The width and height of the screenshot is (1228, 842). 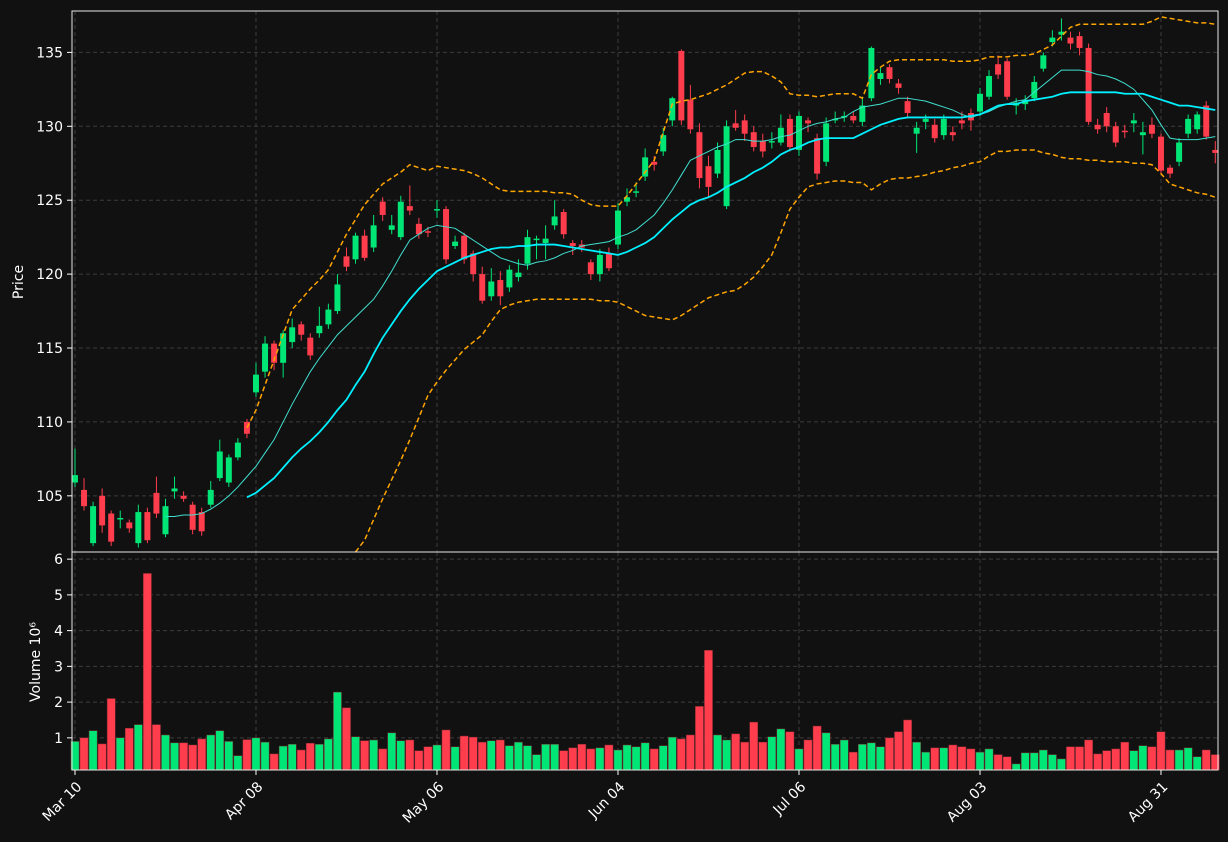 I want to click on y-tick-label: 125, so click(x=49, y=201).